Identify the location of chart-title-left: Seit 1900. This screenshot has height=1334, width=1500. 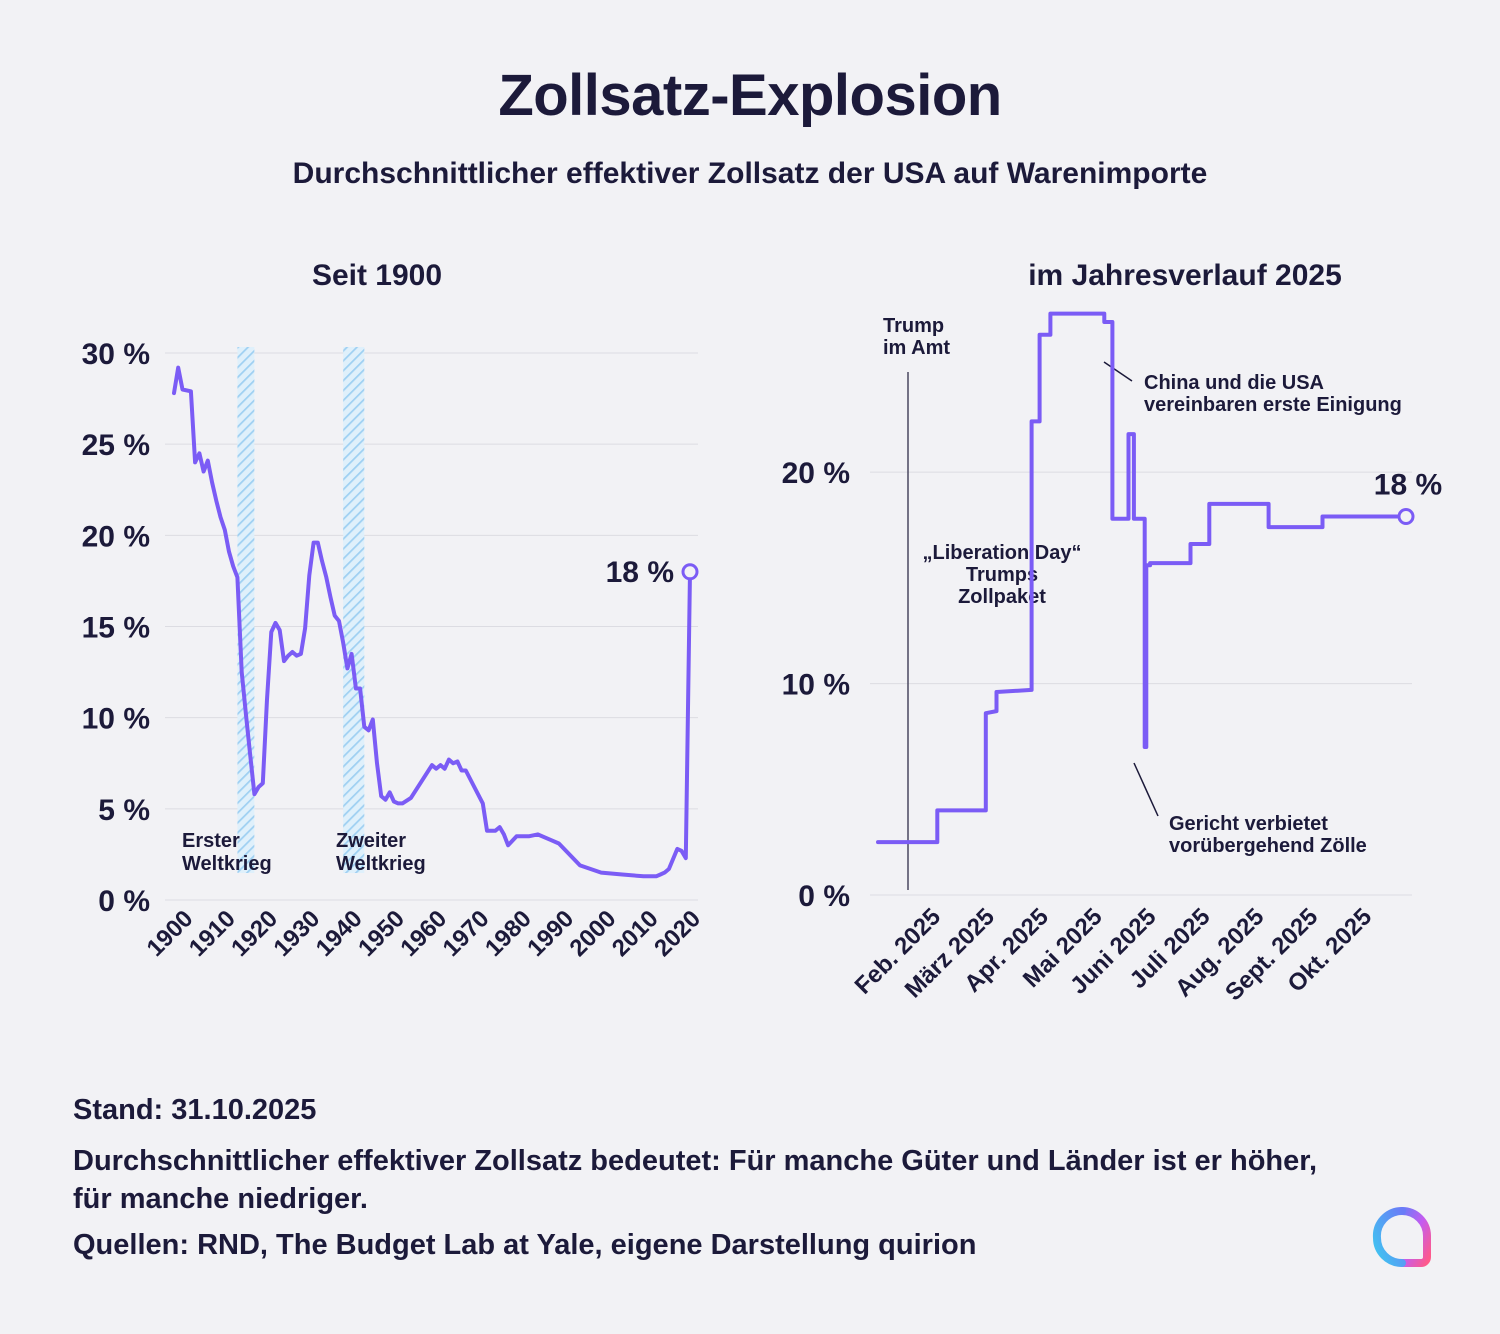
(377, 275).